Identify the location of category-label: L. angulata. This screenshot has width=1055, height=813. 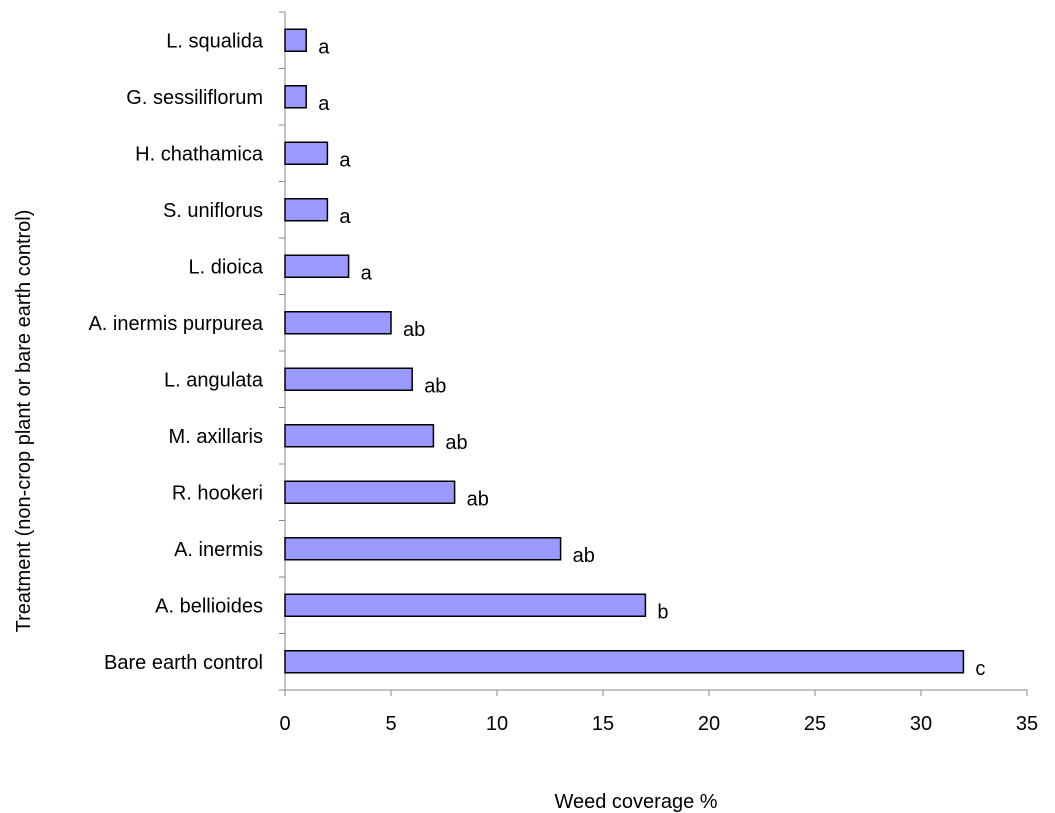
(214, 380).